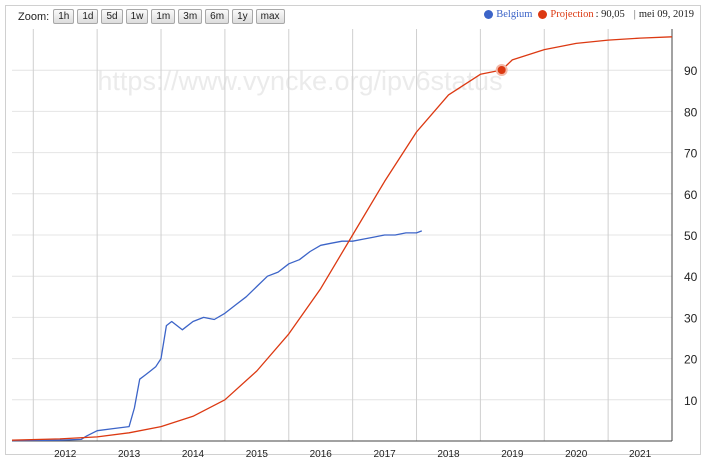  What do you see at coordinates (163, 16) in the screenshot?
I see `zoom-1m-button: 1m` at bounding box center [163, 16].